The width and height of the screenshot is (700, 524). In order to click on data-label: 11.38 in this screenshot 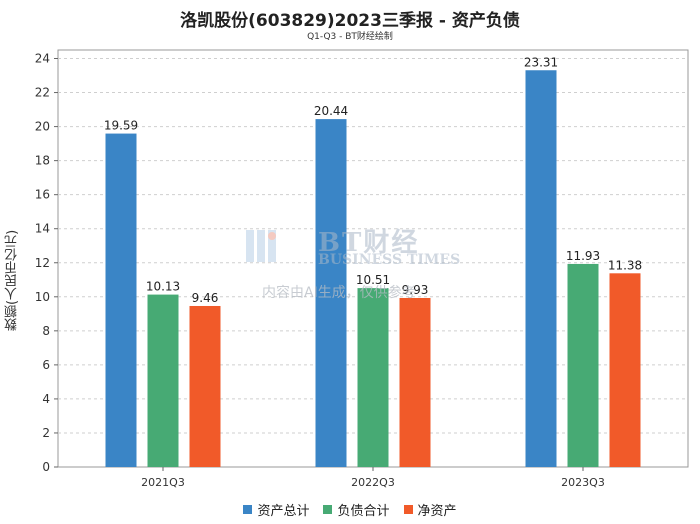, I will do `click(625, 265)`.